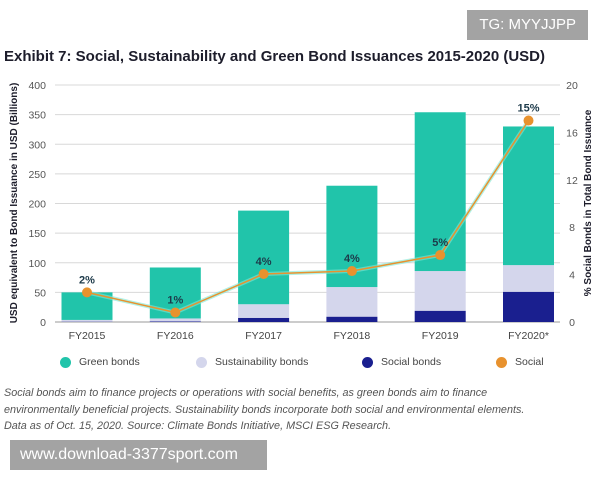 The width and height of the screenshot is (600, 480). What do you see at coordinates (109, 362) in the screenshot?
I see `legend-label: Green bonds` at bounding box center [109, 362].